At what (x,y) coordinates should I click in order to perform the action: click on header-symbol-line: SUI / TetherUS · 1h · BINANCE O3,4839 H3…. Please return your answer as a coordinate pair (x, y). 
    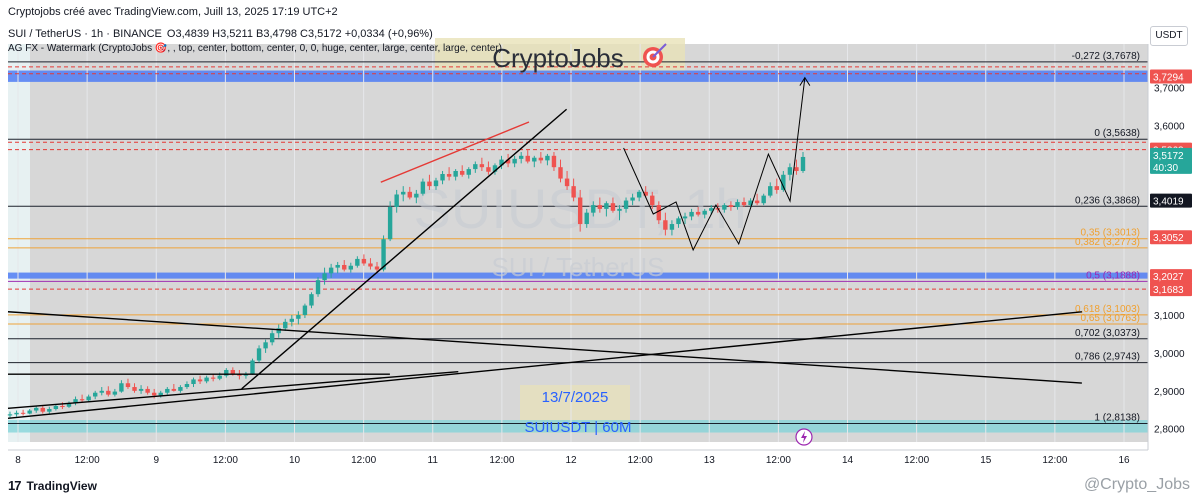
    Looking at the image, I should click on (220, 34).